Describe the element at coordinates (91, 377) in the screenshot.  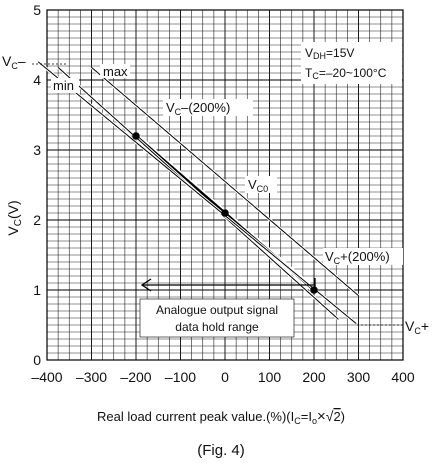
I see `x-tick-label: –300` at that location.